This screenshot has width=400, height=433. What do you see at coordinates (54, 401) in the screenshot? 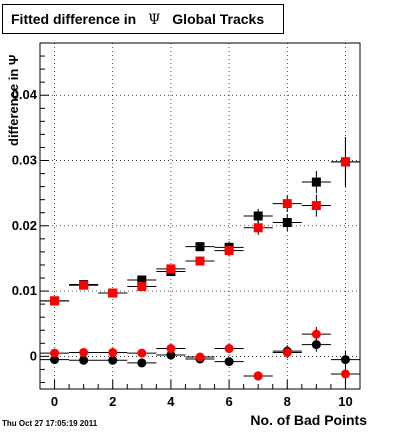
I see `x-tick-label: 0` at bounding box center [54, 401].